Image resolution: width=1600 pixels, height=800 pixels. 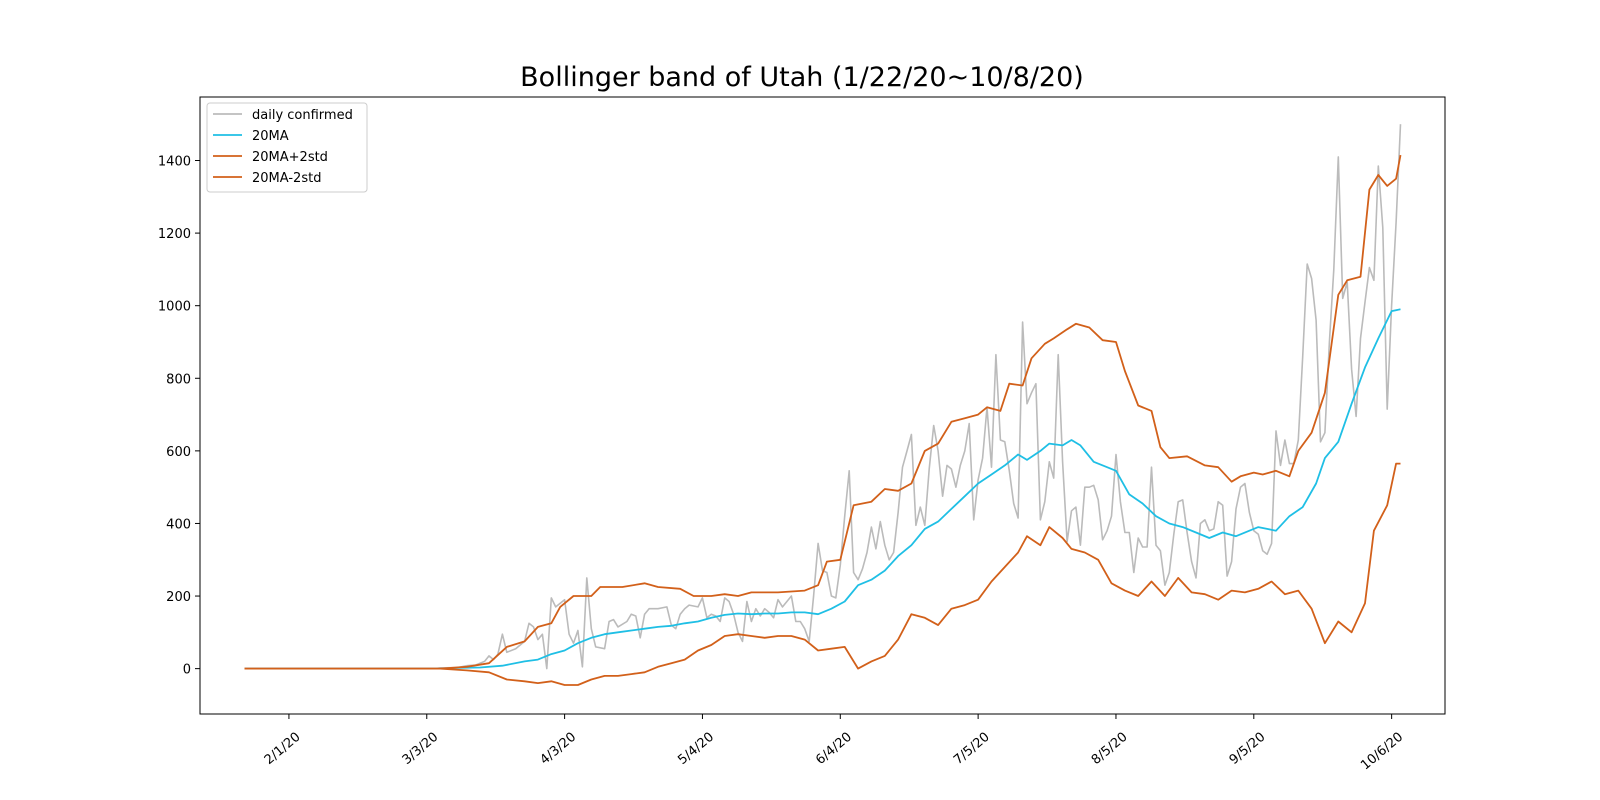 What do you see at coordinates (972, 749) in the screenshot?
I see `x-tick-label: 7/5/20` at bounding box center [972, 749].